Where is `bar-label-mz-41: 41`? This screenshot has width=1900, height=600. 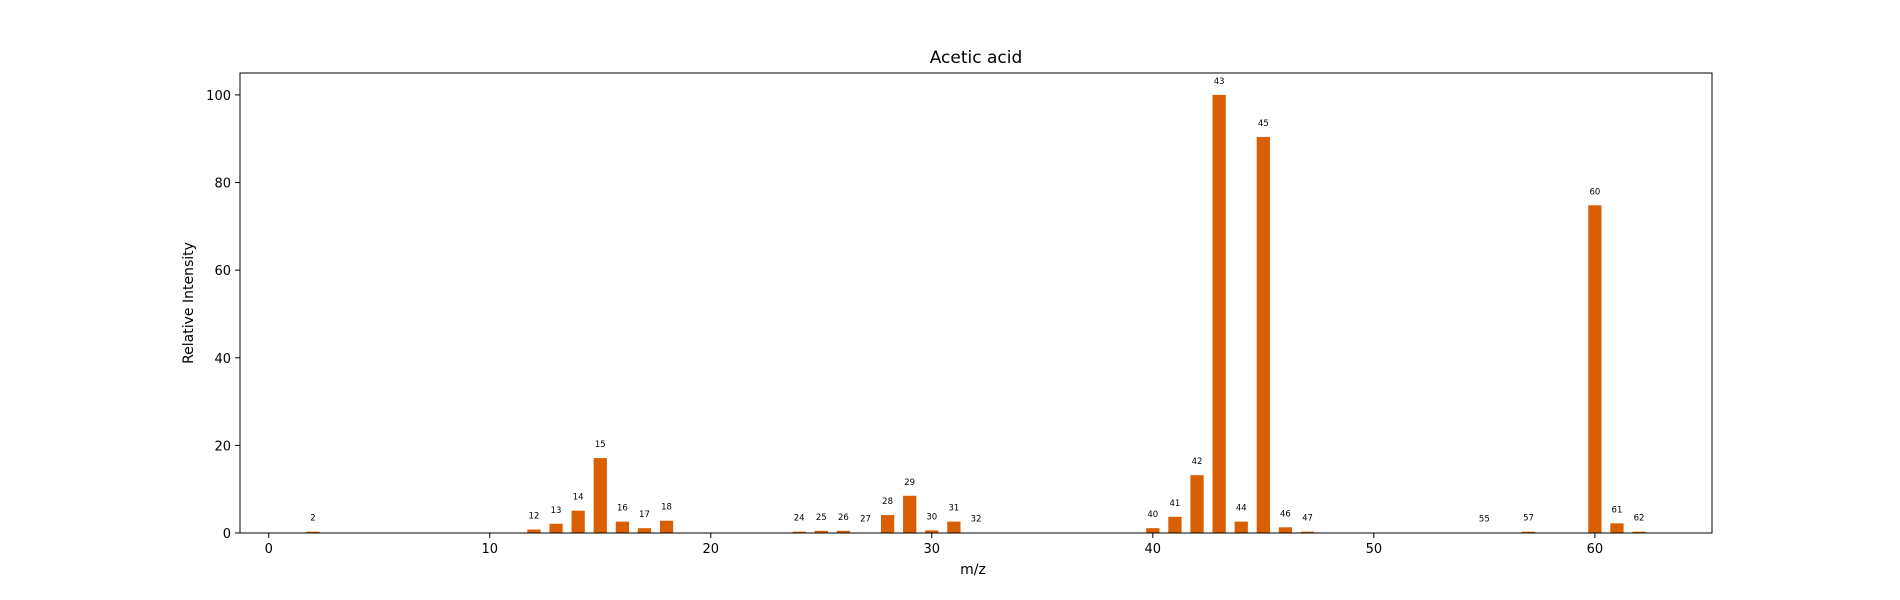 bar-label-mz-41: 41 is located at coordinates (1175, 504).